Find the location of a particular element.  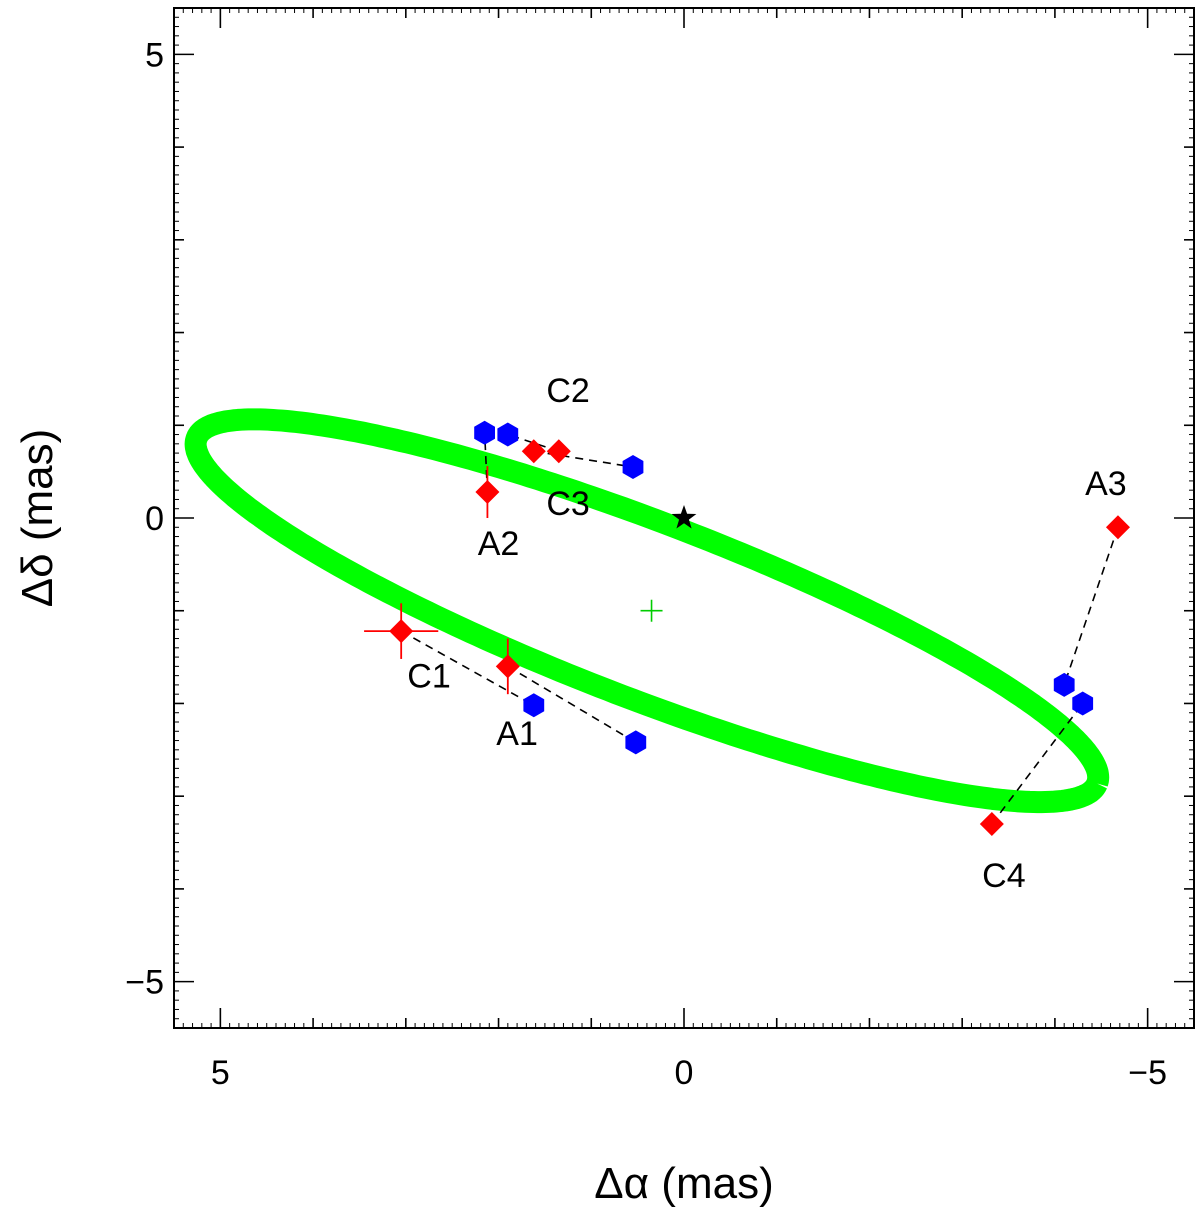

measured-point-c1 is located at coordinates (401, 631).